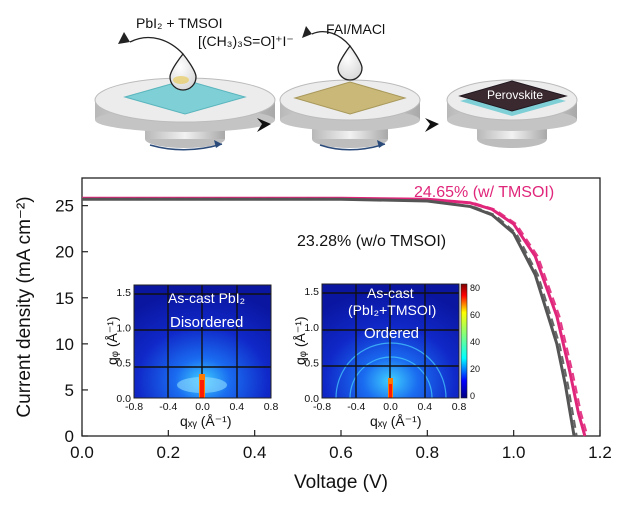 The width and height of the screenshot is (636, 507). Describe the element at coordinates (392, 310) in the screenshot. I see `inset2-title-line2: (PbI₂+TMSOI)` at that location.